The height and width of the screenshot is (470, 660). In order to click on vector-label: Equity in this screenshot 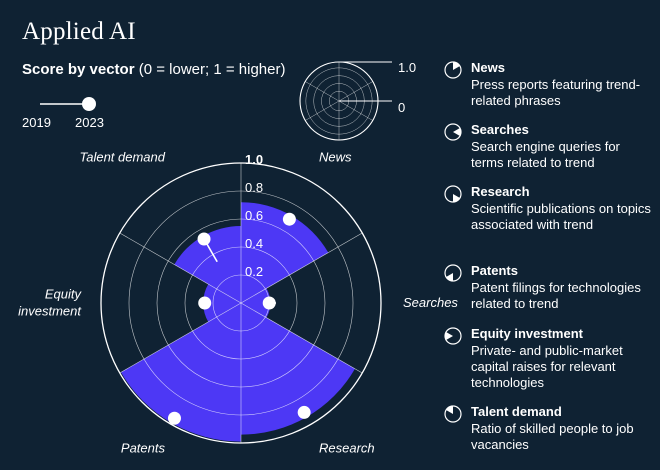, I will do `click(64, 294)`.